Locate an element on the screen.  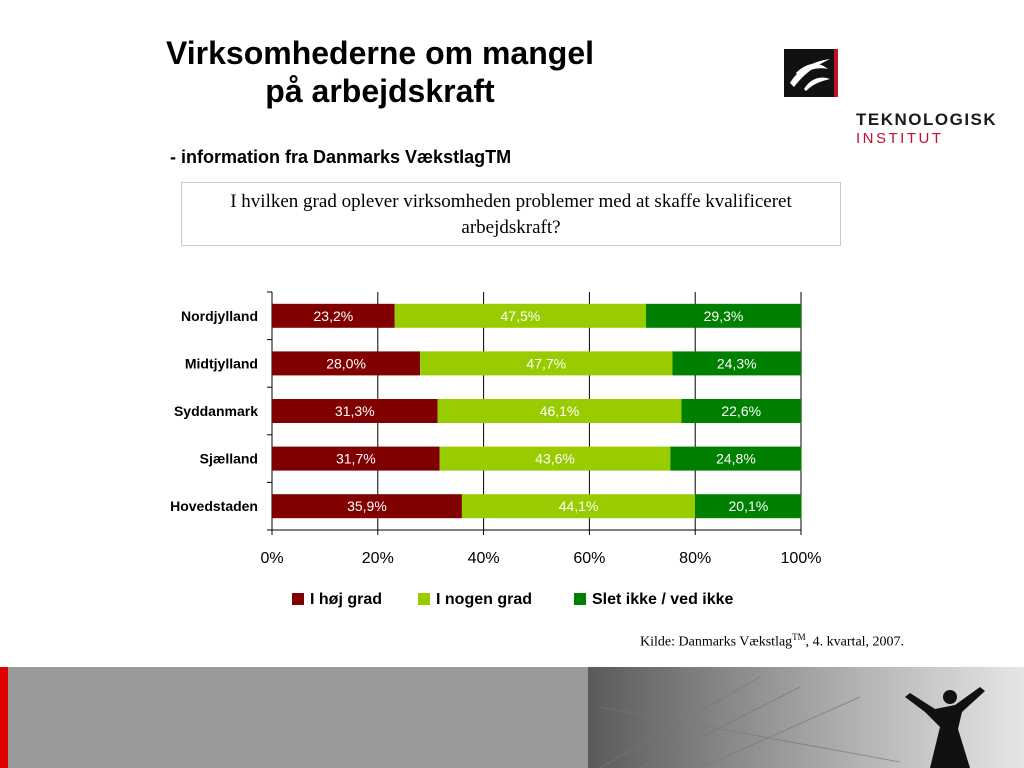
logo-name: TEKNOLOGISK is located at coordinates (927, 119).